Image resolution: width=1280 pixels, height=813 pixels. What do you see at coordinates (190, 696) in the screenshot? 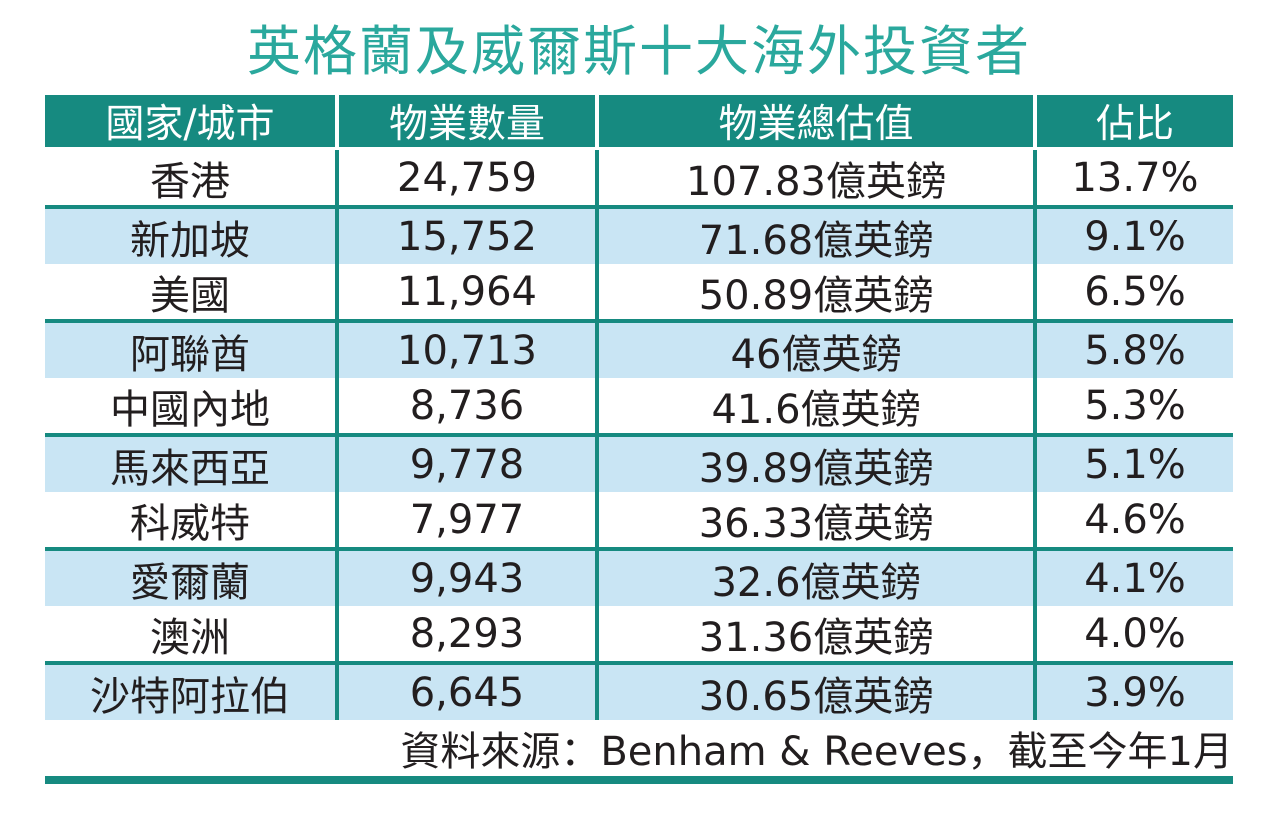
I see `cell-country: 沙特阿拉伯` at bounding box center [190, 696].